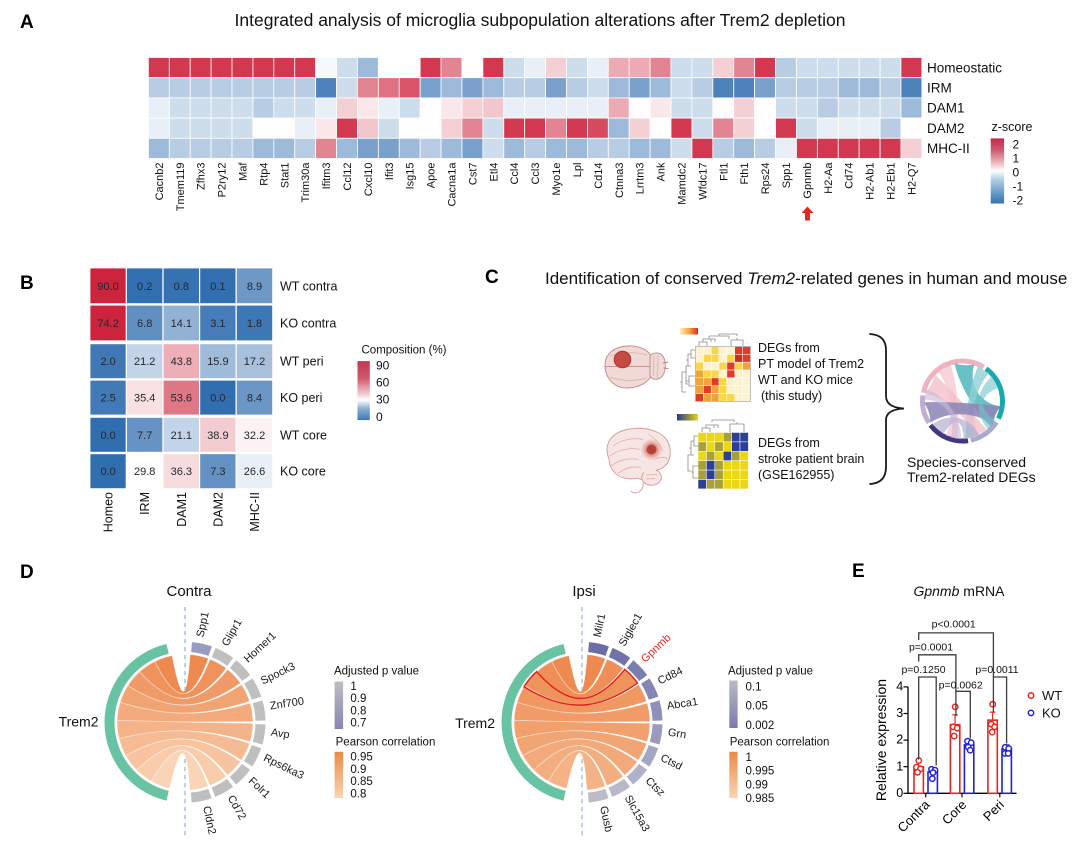 Image resolution: width=1080 pixels, height=865 pixels. Describe the element at coordinates (677, 734) in the screenshot. I see `svg-text: Grn` at that location.